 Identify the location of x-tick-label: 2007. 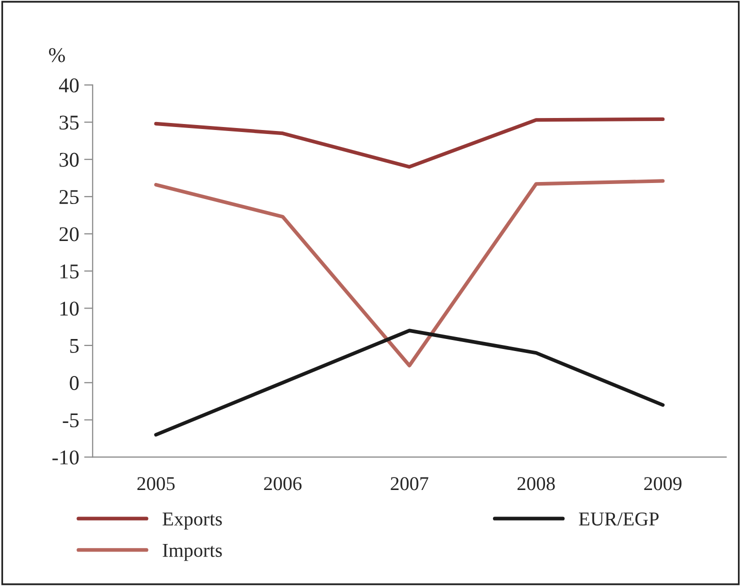
(409, 483).